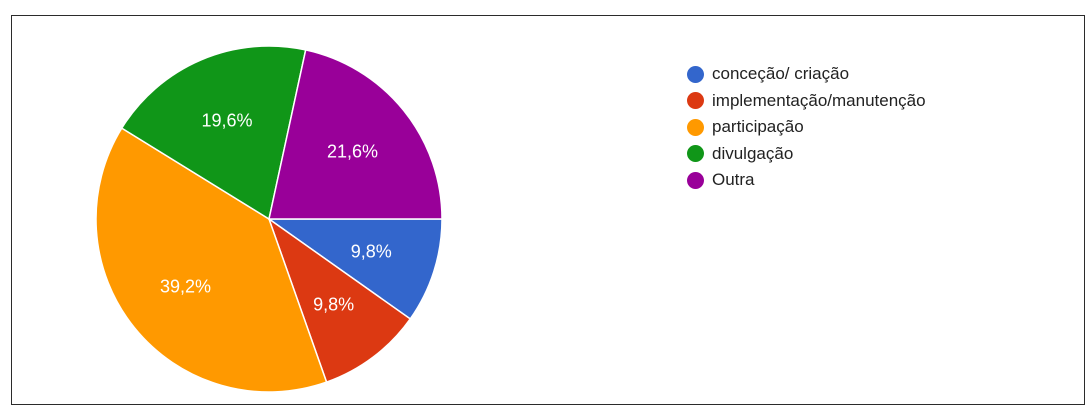  What do you see at coordinates (753, 153) in the screenshot?
I see `legend-label: divulgação` at bounding box center [753, 153].